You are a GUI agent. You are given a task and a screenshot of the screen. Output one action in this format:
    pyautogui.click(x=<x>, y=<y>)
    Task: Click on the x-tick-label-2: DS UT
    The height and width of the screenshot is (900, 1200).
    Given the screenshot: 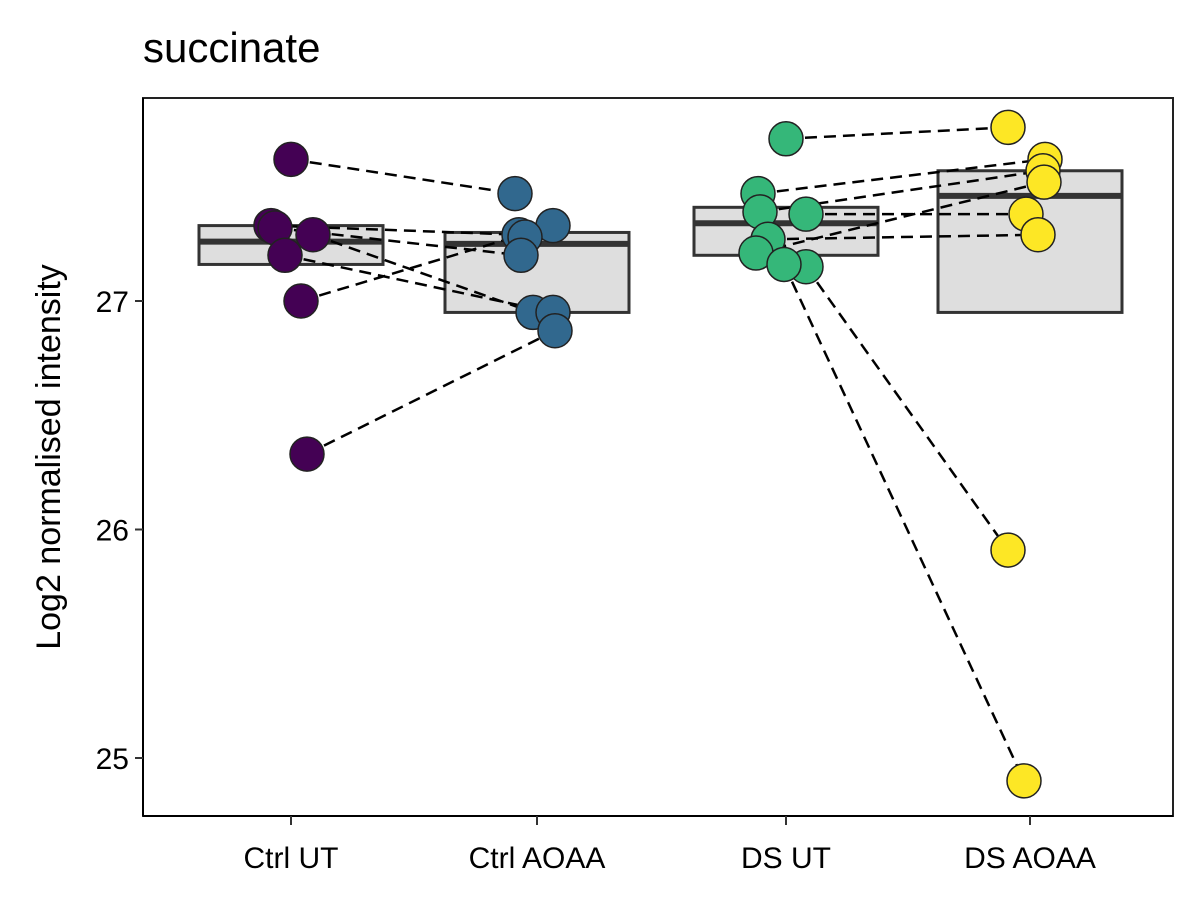 What is the action you would take?
    pyautogui.click(x=786, y=858)
    